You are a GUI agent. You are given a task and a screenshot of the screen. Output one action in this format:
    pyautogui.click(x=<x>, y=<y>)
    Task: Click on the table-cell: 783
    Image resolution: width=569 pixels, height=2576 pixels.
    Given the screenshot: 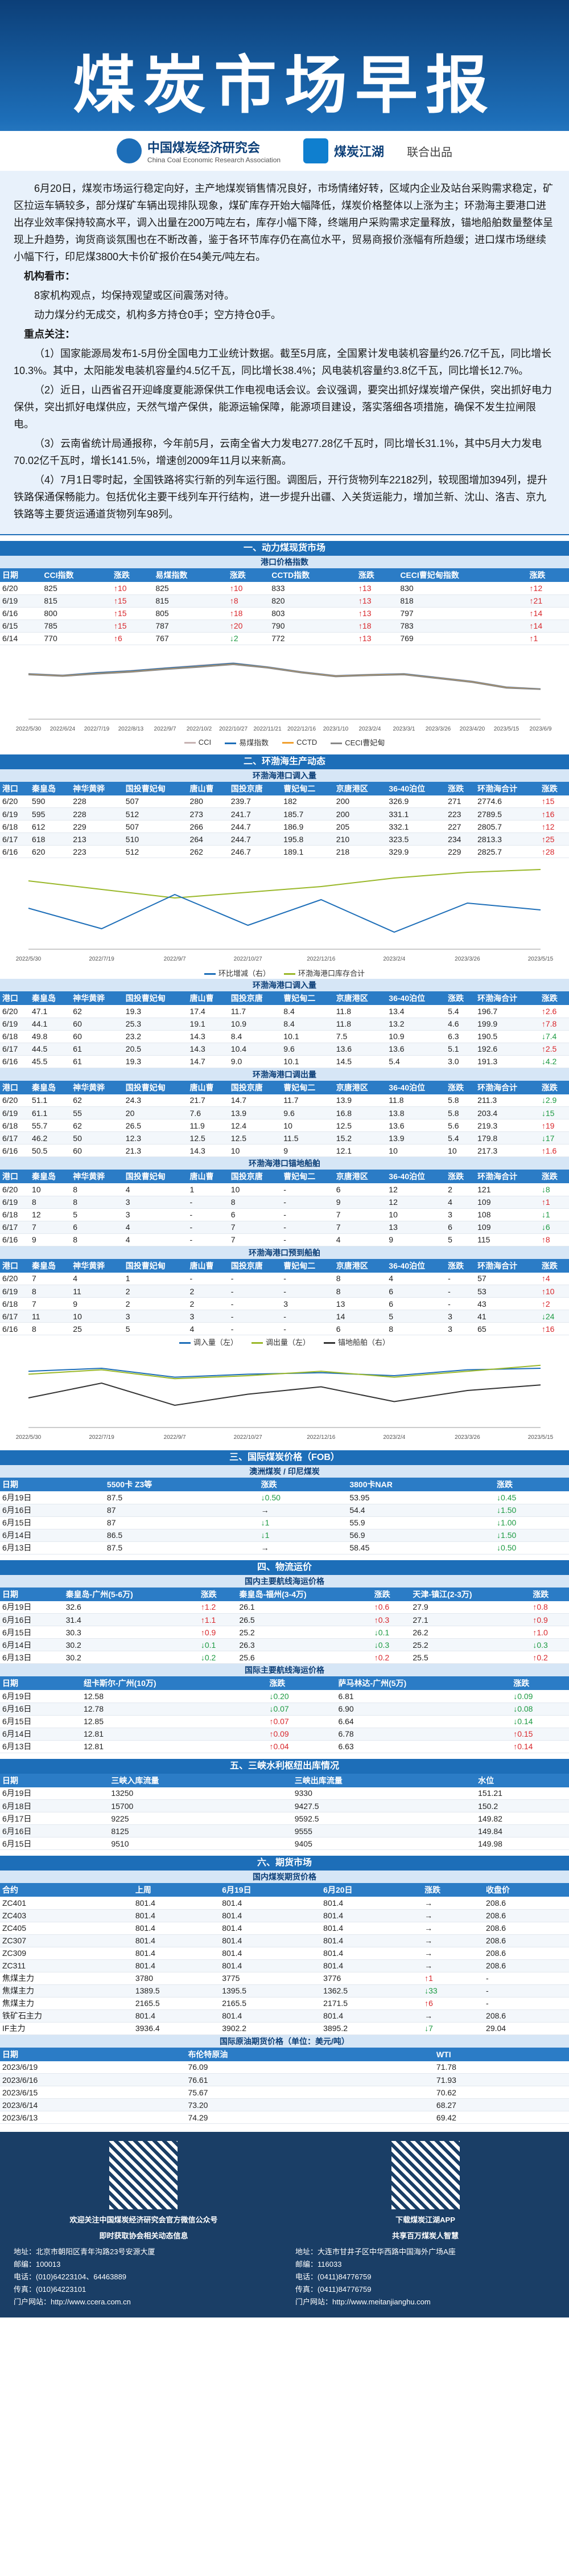 What is the action you would take?
    pyautogui.click(x=462, y=626)
    